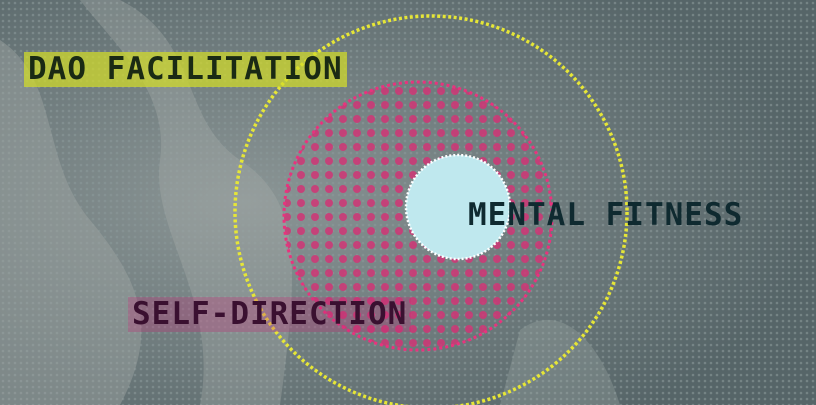 The width and height of the screenshot is (816, 405). What do you see at coordinates (270, 314) in the screenshot?
I see `label-self-direction: SELF-DIRECTION` at bounding box center [270, 314].